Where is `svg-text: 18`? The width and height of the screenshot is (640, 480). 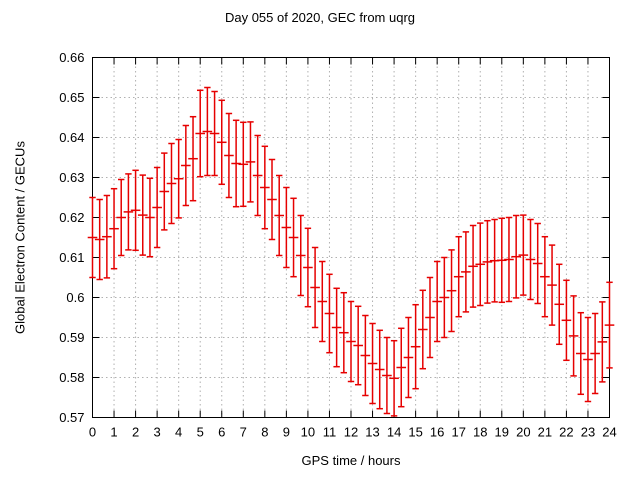 svg-text: 18 is located at coordinates (480, 432).